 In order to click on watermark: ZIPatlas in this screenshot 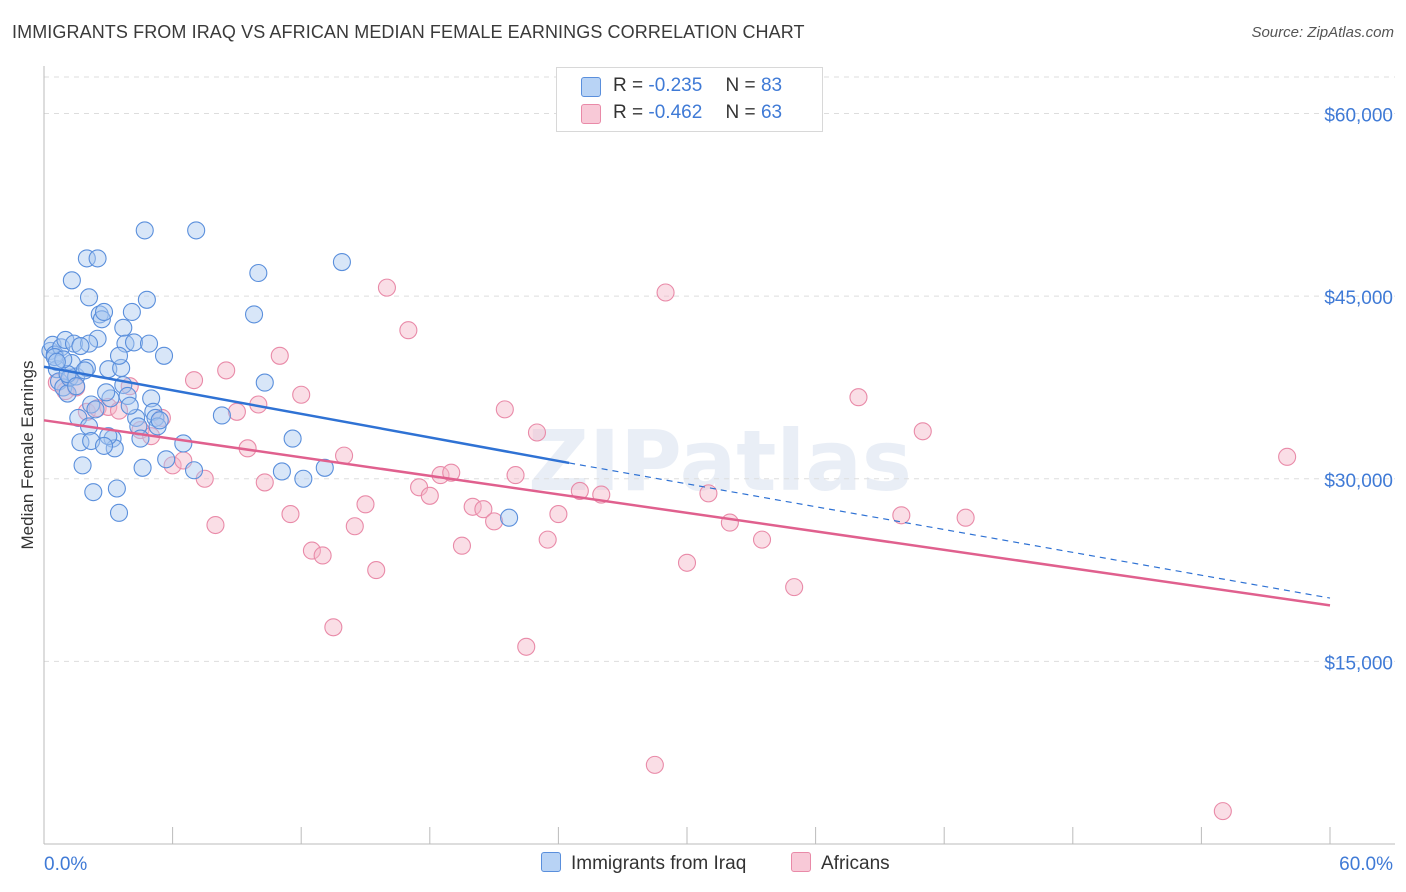, I will do `click(720, 461)`.